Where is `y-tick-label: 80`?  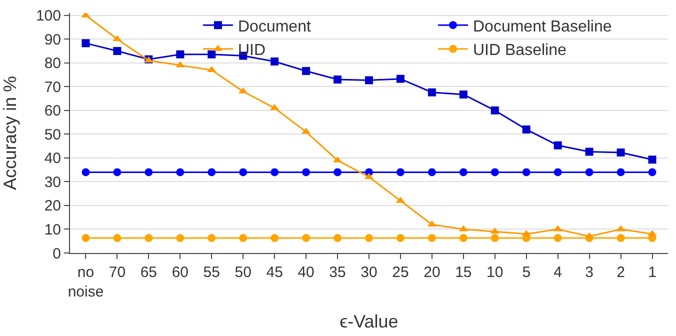 y-tick-label: 80 is located at coordinates (52, 63).